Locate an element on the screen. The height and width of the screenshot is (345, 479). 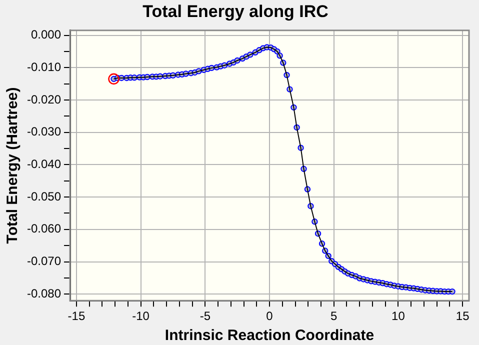
y-tick-label: -0.050 is located at coordinates (44, 196).